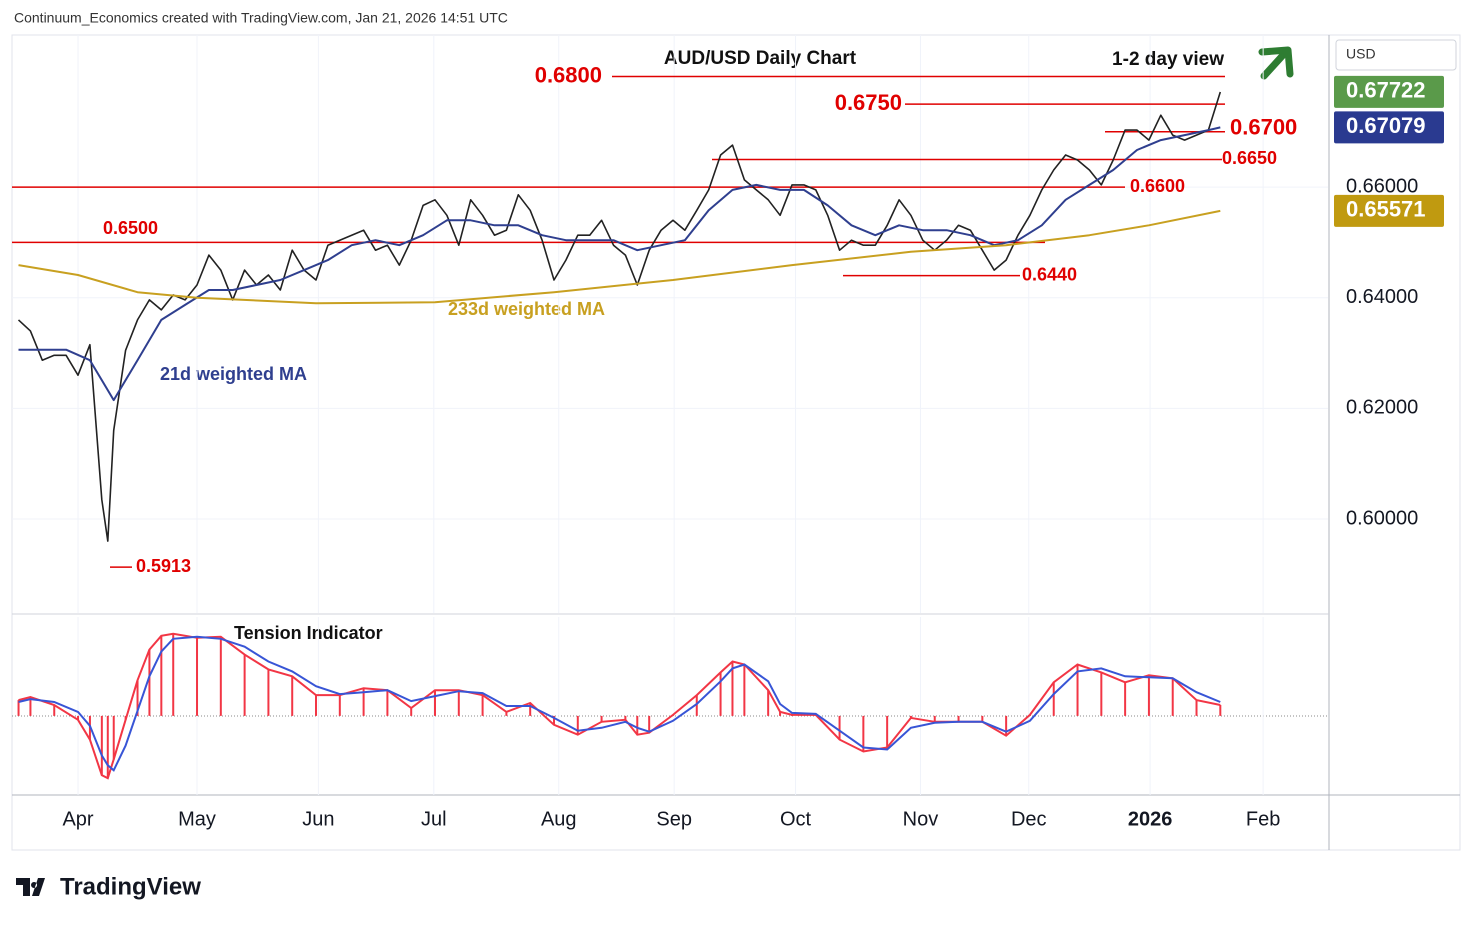 This screenshot has height=925, width=1474. What do you see at coordinates (1361, 54) in the screenshot?
I see `currency: USD` at bounding box center [1361, 54].